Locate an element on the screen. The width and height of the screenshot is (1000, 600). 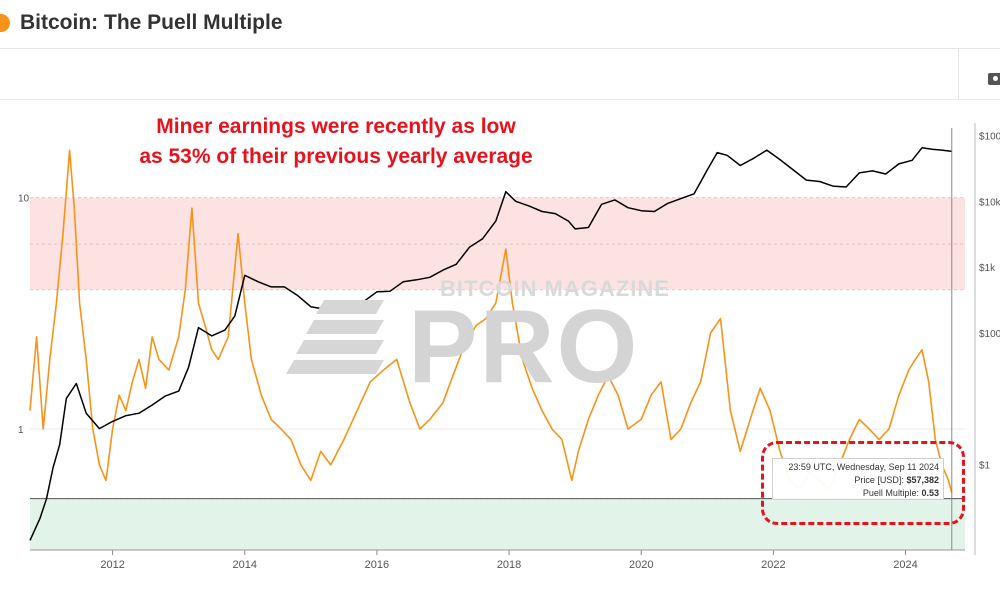
y-right-tick-label: $1k is located at coordinates (987, 268).